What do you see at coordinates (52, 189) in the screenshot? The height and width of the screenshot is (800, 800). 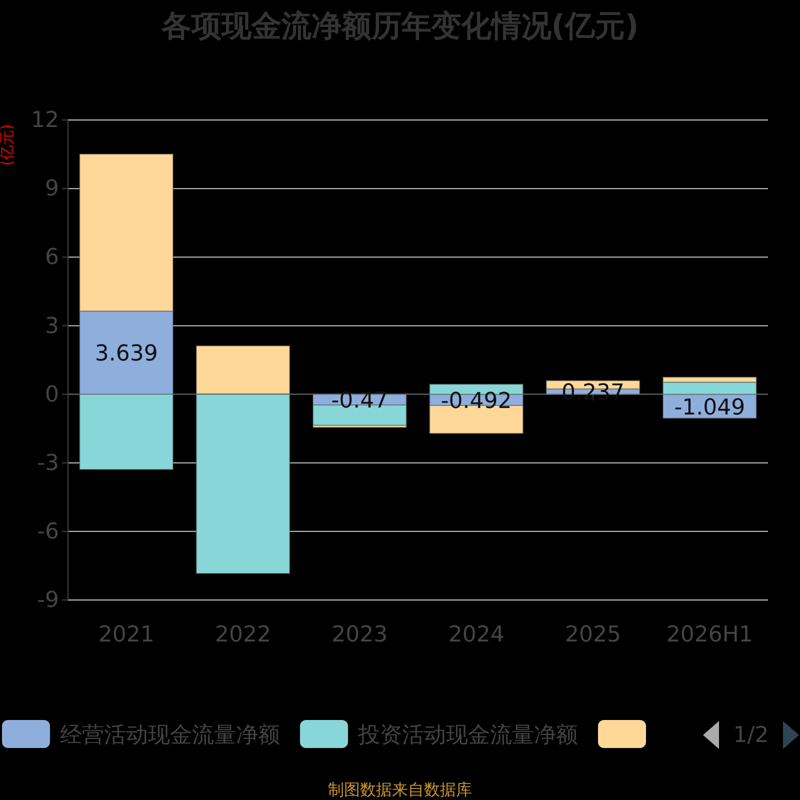 I see `y-tick-label: 9` at bounding box center [52, 189].